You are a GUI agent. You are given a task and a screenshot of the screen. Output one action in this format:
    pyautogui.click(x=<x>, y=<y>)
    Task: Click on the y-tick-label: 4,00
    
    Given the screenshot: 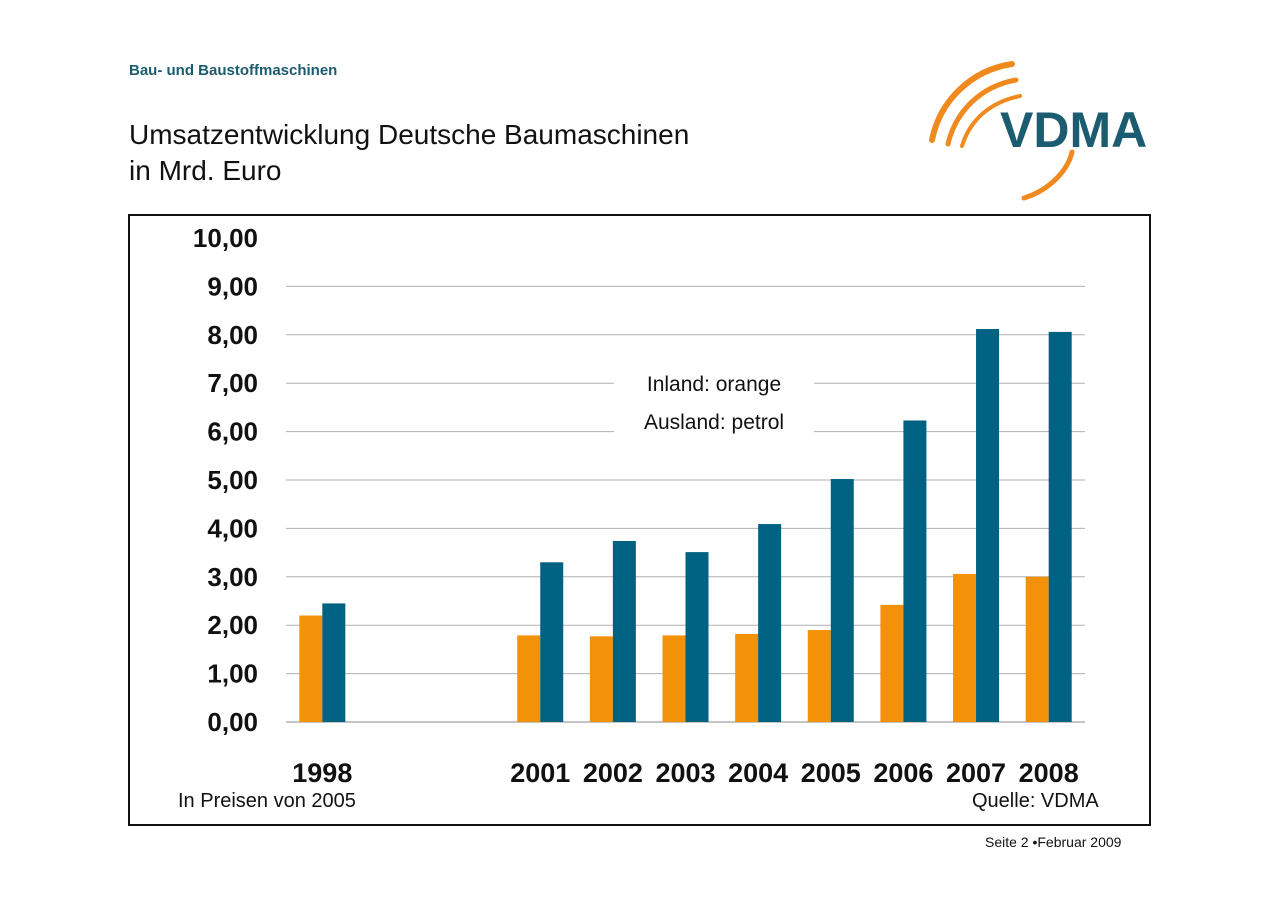 What is the action you would take?
    pyautogui.click(x=232, y=528)
    